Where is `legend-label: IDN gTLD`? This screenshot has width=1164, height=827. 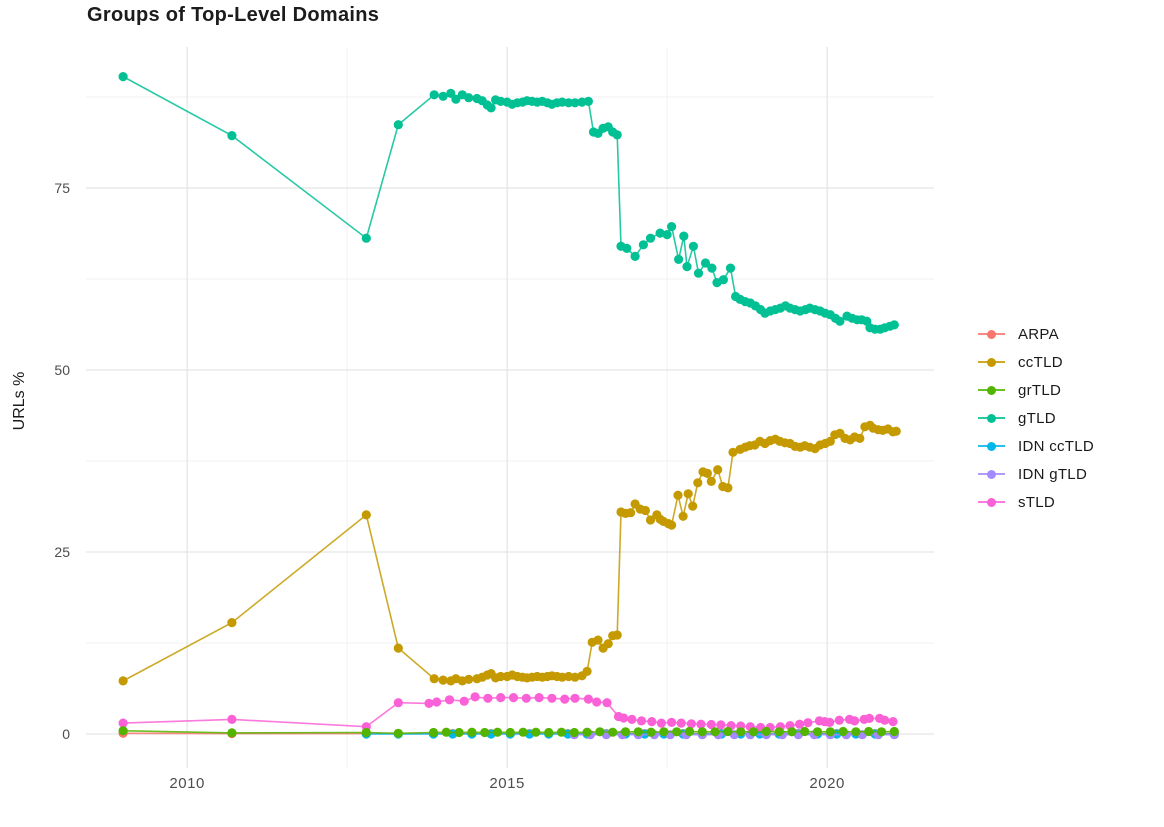 legend-label: IDN gTLD is located at coordinates (1053, 474).